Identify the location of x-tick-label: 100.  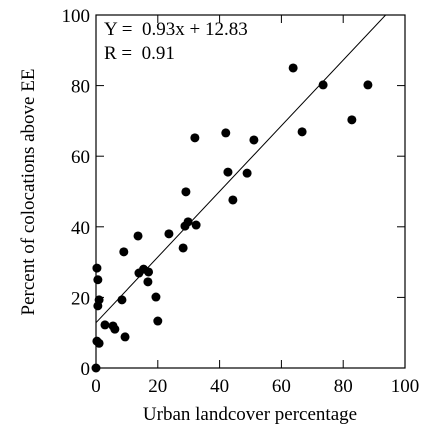
(405, 386).